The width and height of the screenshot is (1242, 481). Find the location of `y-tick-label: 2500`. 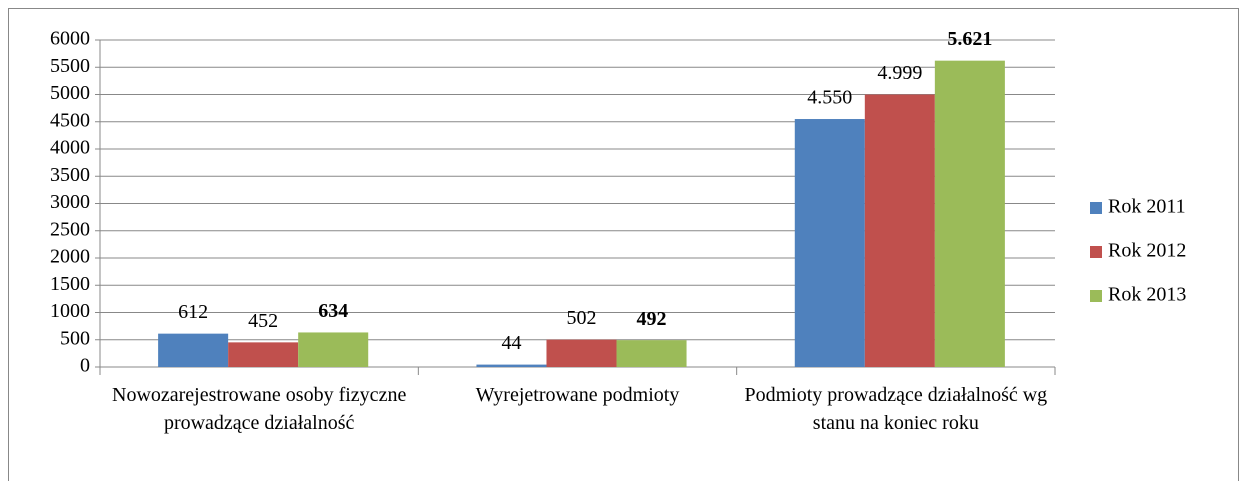

y-tick-label: 2500 is located at coordinates (70, 229).